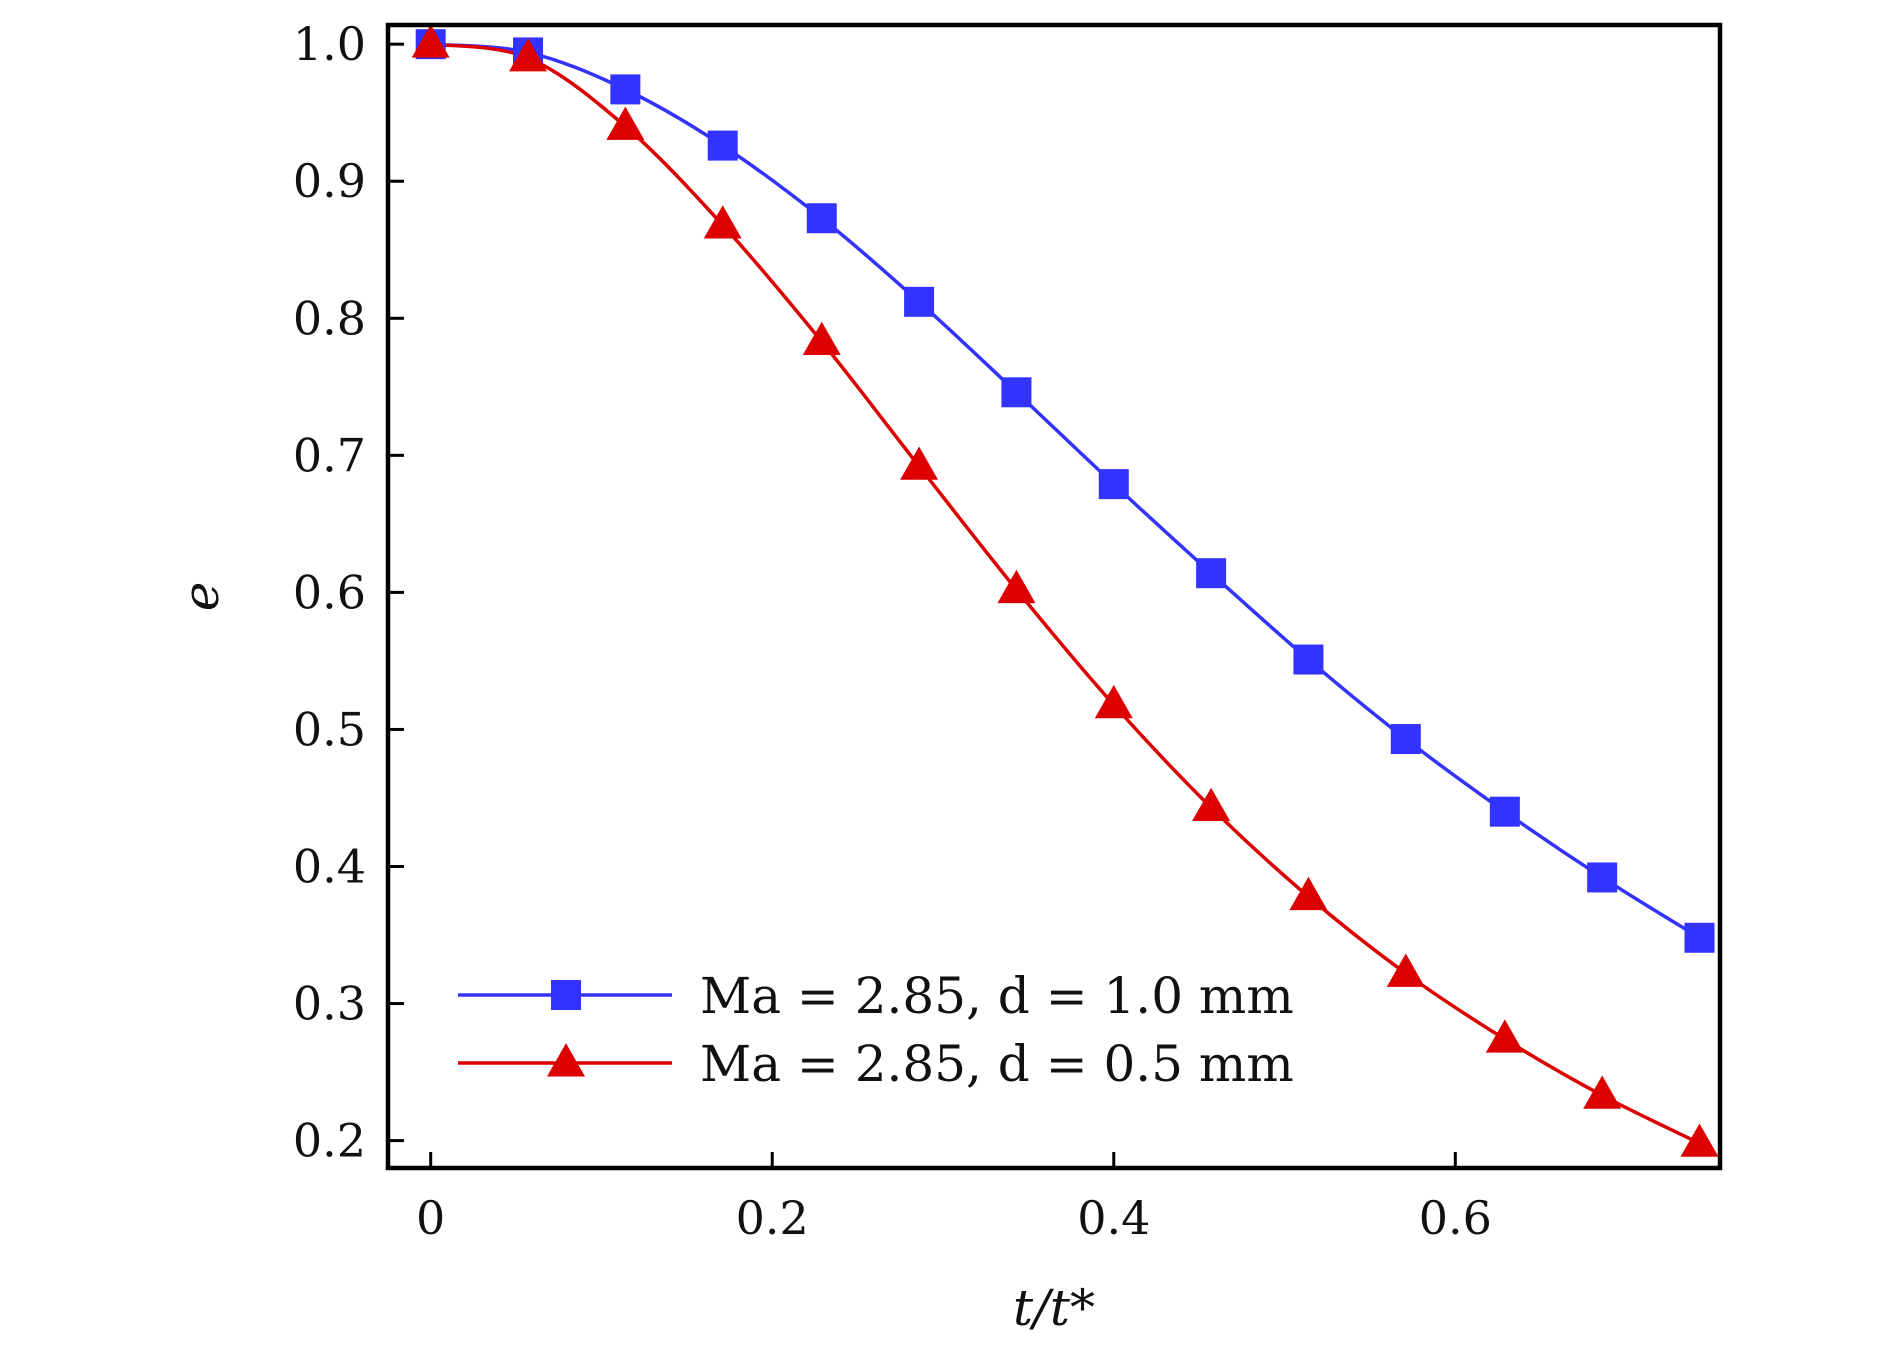 The width and height of the screenshot is (1890, 1347). I want to click on y-tick-label: 0.7, so click(329, 455).